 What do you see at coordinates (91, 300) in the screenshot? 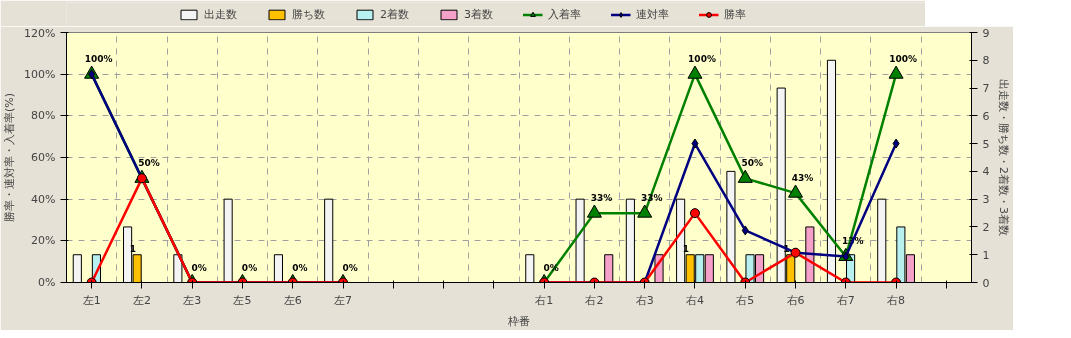
I see `x-tick-label: 左1` at bounding box center [91, 300].